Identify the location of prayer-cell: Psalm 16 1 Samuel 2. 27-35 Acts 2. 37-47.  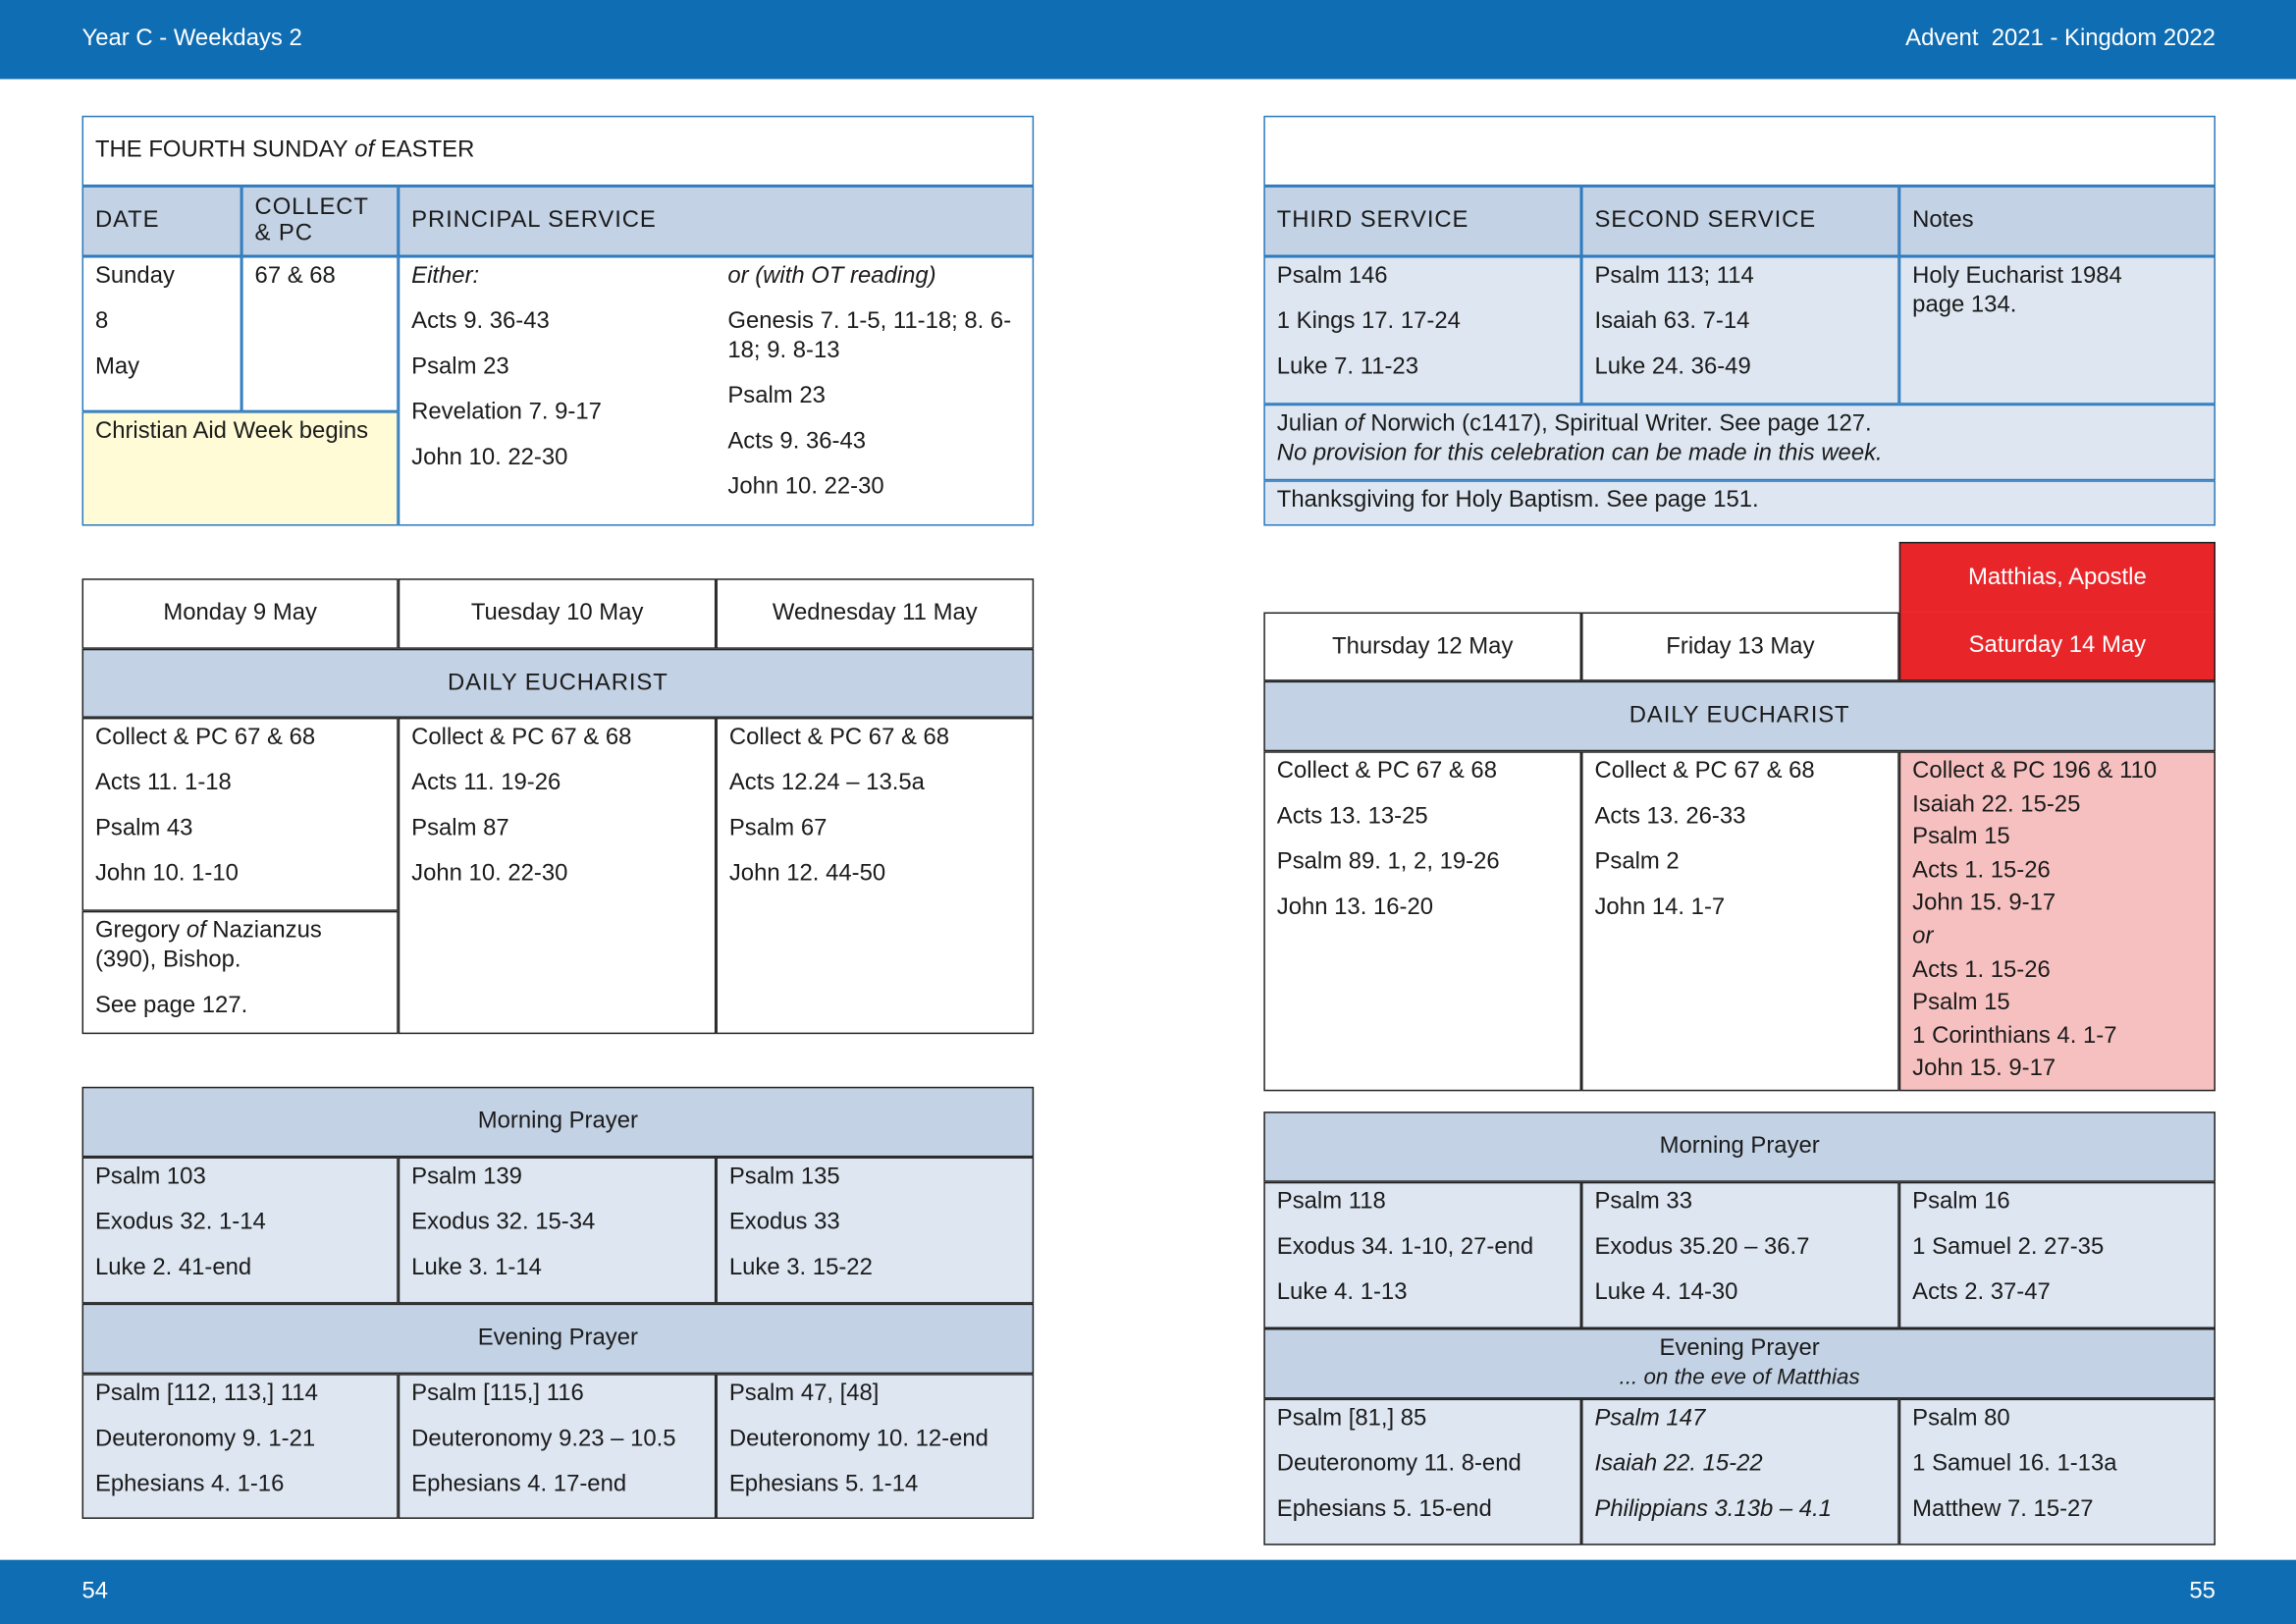
(2057, 1254).